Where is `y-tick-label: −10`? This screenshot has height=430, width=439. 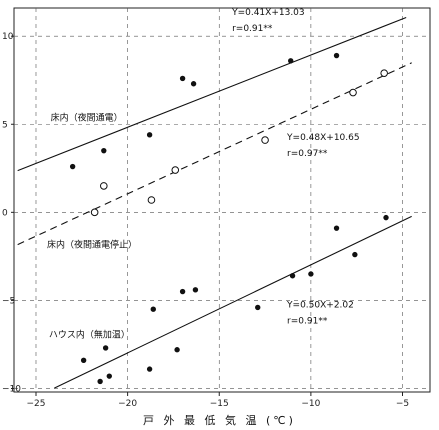 y-tick-label: −10 is located at coordinates (11, 389).